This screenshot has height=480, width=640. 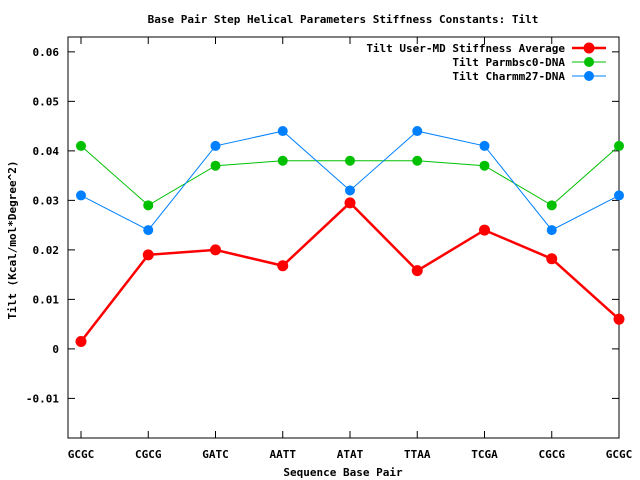 What do you see at coordinates (484, 454) in the screenshot?
I see `x-tick-label: TCGA` at bounding box center [484, 454].